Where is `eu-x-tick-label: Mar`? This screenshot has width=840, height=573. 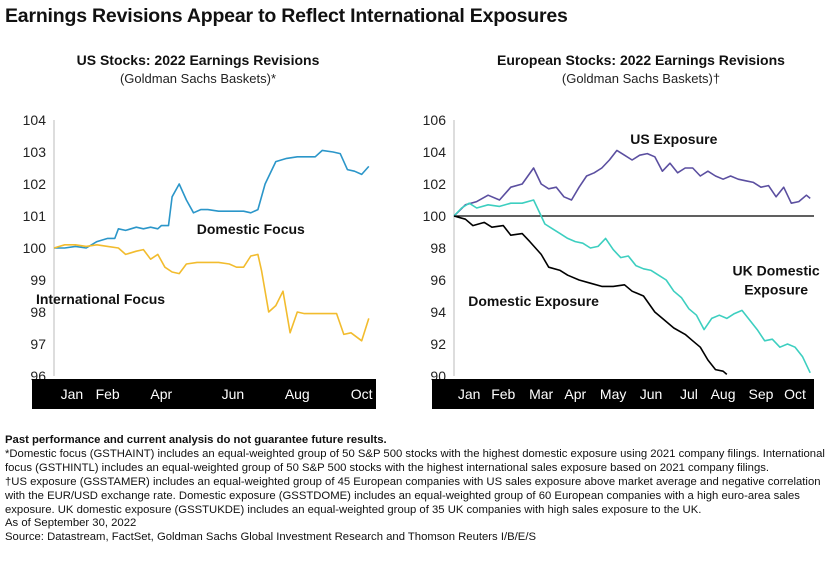 eu-x-tick-label: Mar is located at coordinates (541, 394).